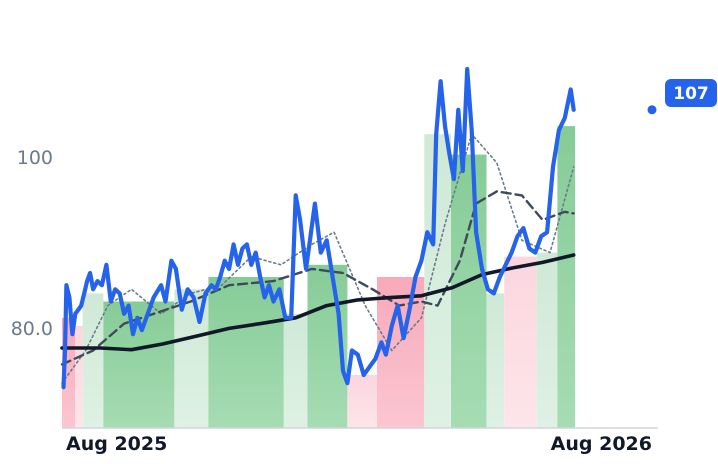 The image size is (718, 464). I want to click on x-tick-label-aug-2025: Aug 2025, so click(116, 444).